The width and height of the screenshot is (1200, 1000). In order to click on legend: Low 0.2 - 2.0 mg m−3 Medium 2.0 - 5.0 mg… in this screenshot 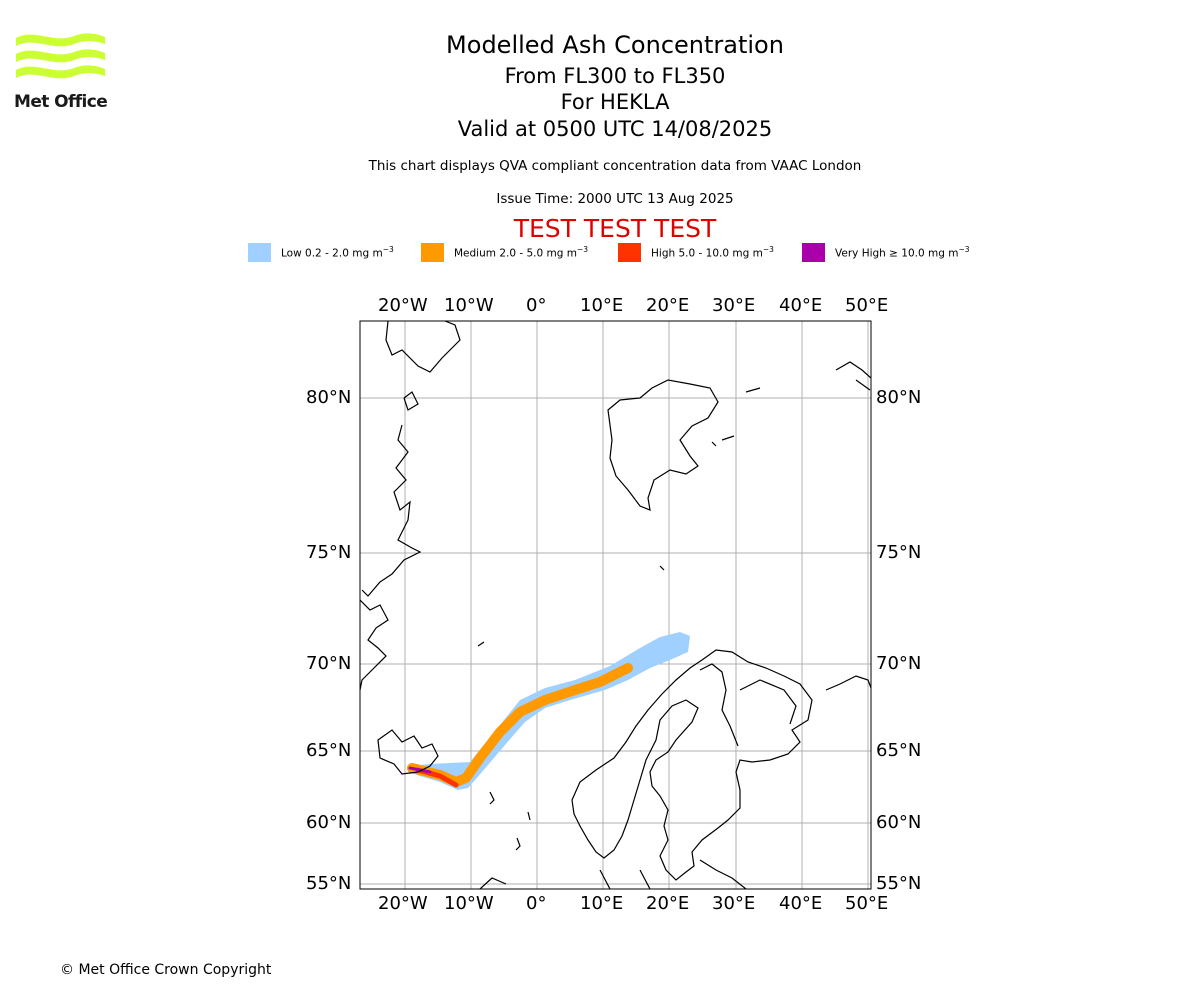, I will do `click(600, 254)`.